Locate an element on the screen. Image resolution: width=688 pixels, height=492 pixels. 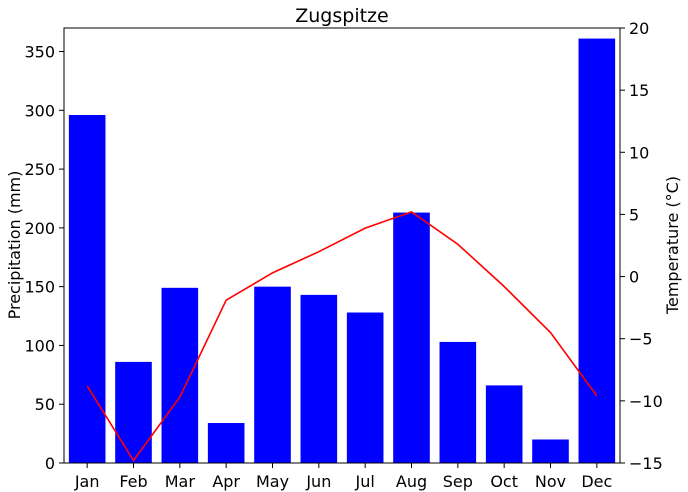
y-left-tick-label: 350 is located at coordinates (39, 52).